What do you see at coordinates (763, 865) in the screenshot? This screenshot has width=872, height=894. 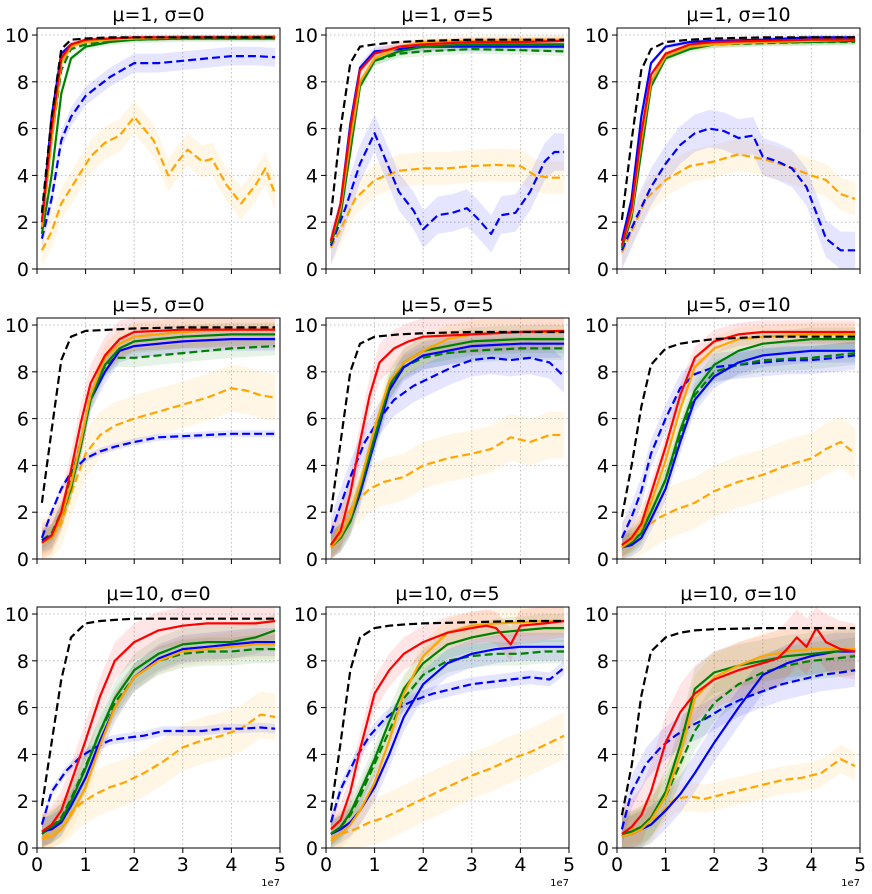 I see `x-tick-label: 3` at bounding box center [763, 865].